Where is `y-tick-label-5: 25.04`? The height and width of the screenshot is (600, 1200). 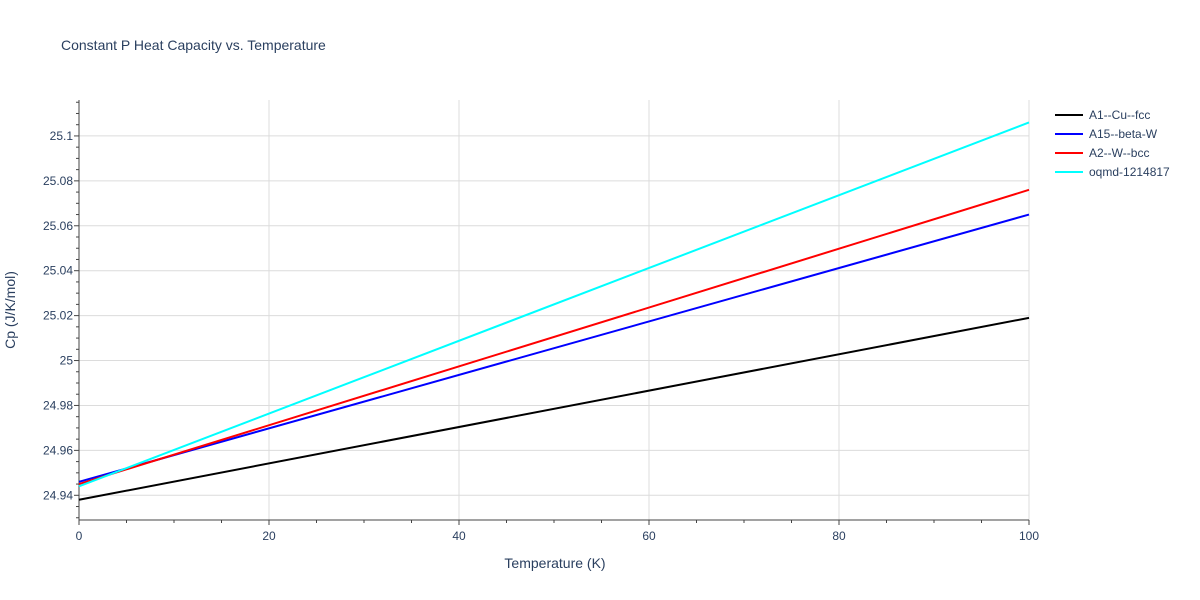 y-tick-label-5: 25.04 is located at coordinates (58, 271).